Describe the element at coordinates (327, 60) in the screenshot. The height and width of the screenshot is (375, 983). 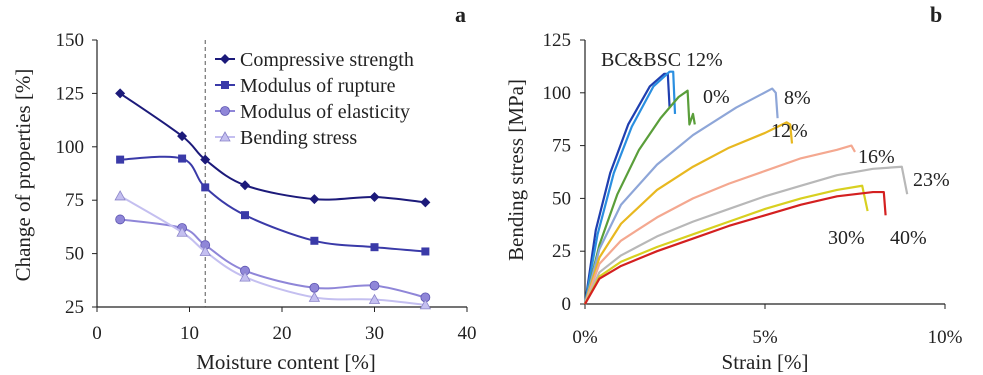
I see `legend-entry: Compressive strength` at that location.